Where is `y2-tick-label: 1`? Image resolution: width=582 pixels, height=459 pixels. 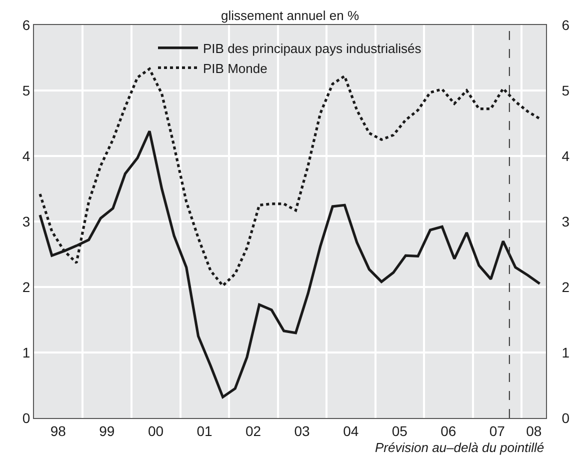
y2-tick-label: 1 is located at coordinates (566, 352).